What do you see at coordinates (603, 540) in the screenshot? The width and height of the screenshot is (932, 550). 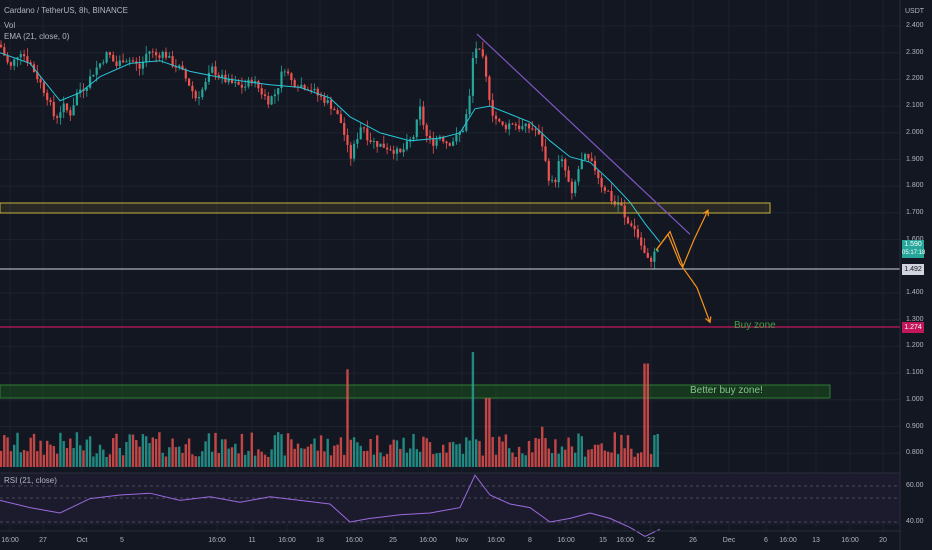 I see `time-tick-label: 15` at bounding box center [603, 540].